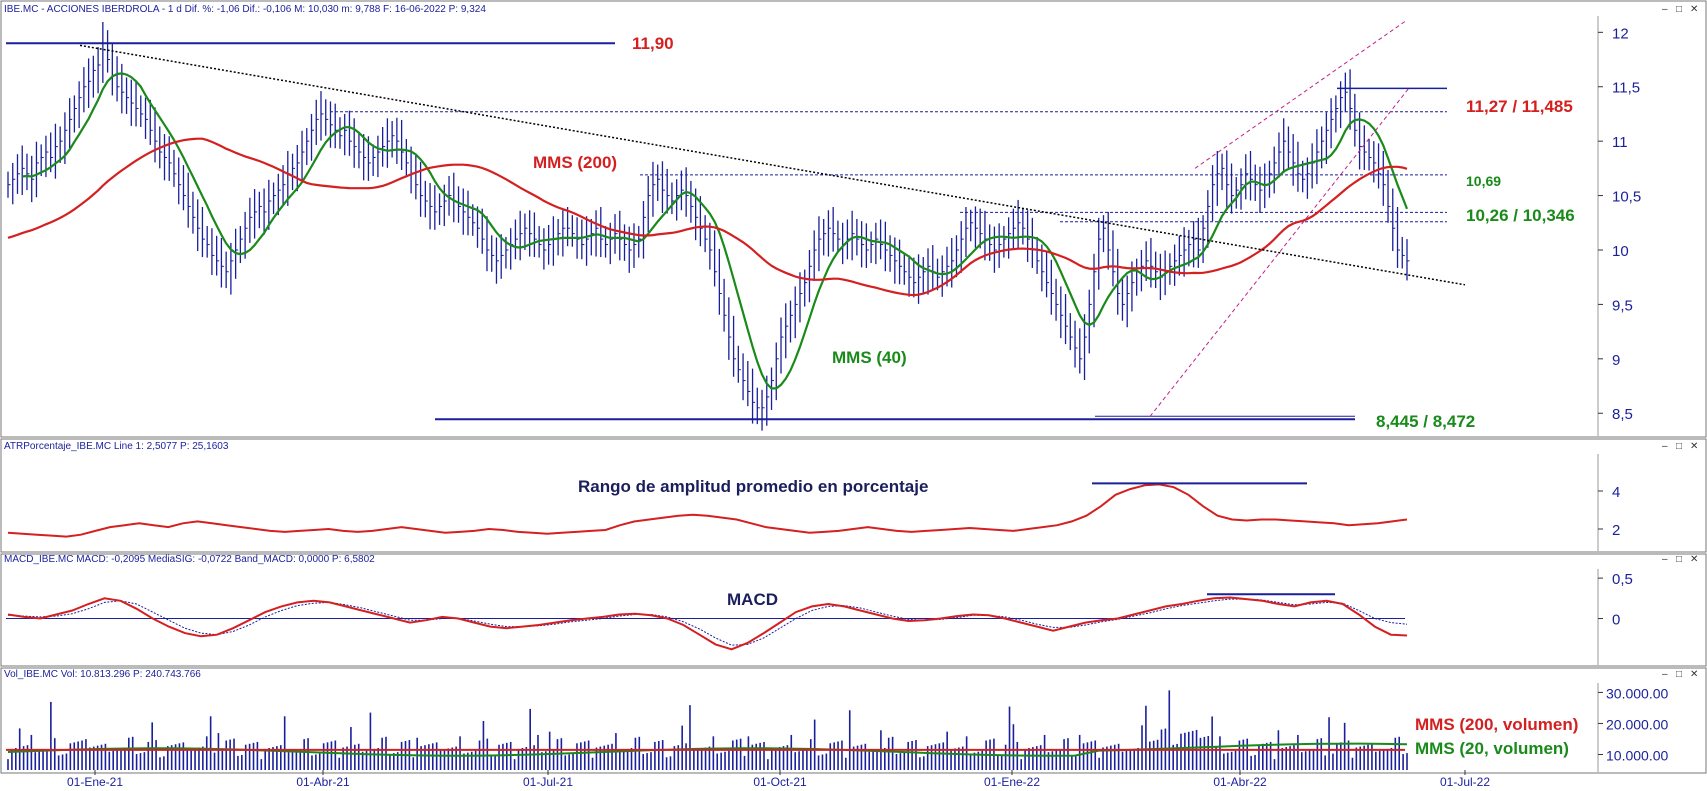 The image size is (1707, 791). Describe the element at coordinates (1519, 106) in the screenshot. I see `annotation-resistance-1: 11,27 / 11,485` at that location.